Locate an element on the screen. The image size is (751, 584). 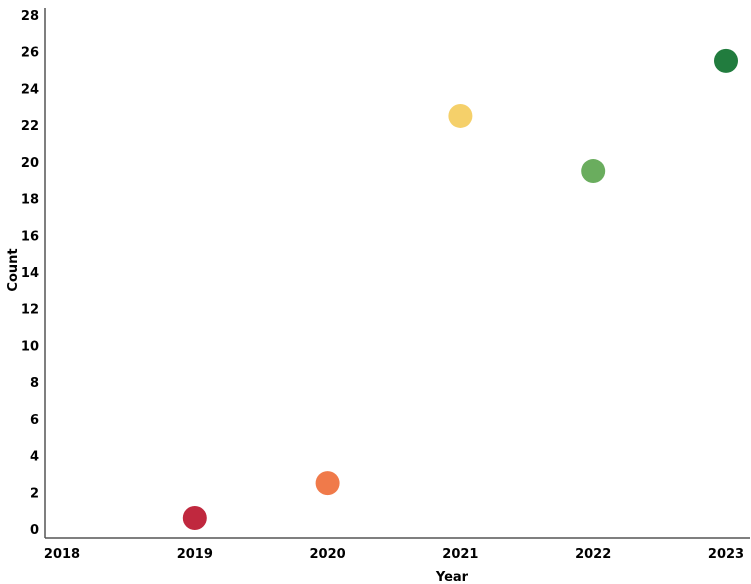
x-tick-label: 2018 is located at coordinates (62, 554).